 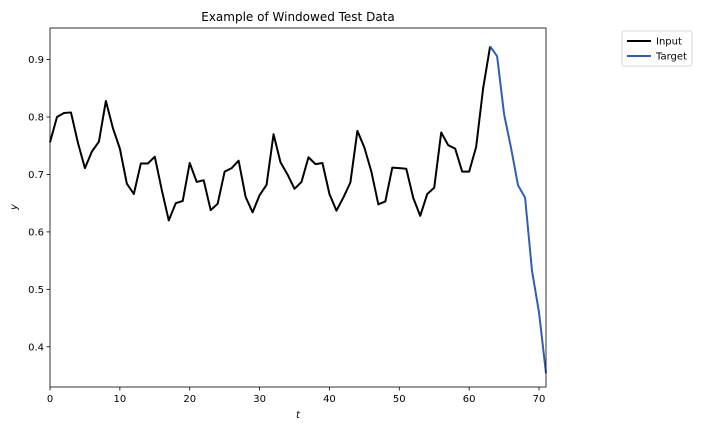 I want to click on y-tick-label: 0.8, so click(x=36, y=118).